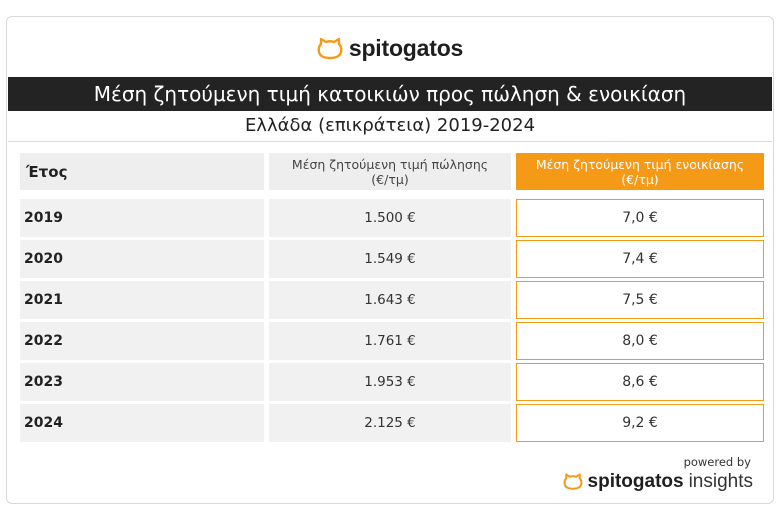  I want to click on cell-sale-price: 1.549 €, so click(390, 259).